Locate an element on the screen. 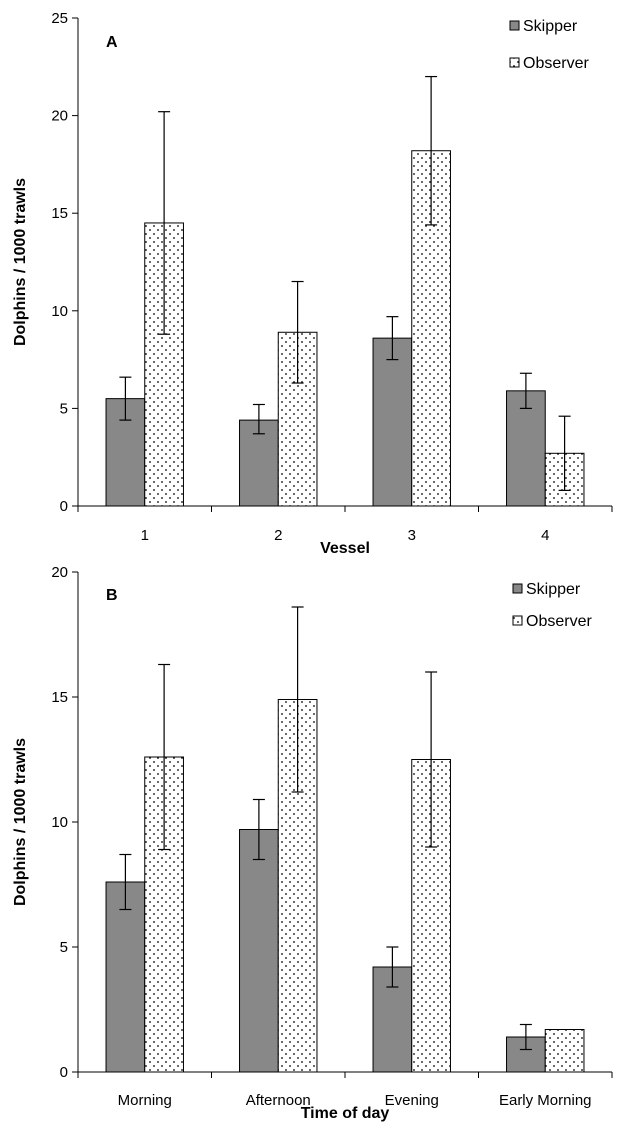  x-tick-label: 4 is located at coordinates (545, 535).